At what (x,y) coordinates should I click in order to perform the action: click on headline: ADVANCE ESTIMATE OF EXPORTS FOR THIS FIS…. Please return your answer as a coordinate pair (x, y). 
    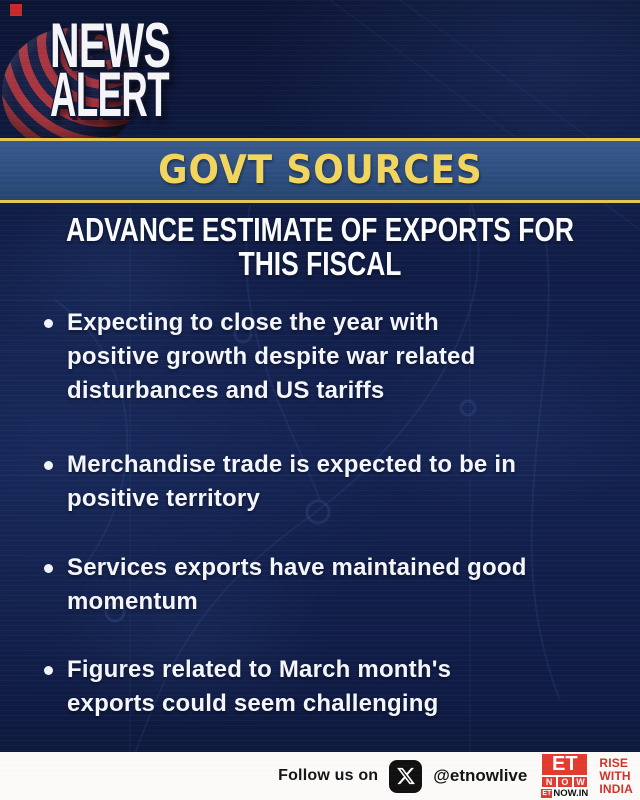
    Looking at the image, I should click on (320, 246).